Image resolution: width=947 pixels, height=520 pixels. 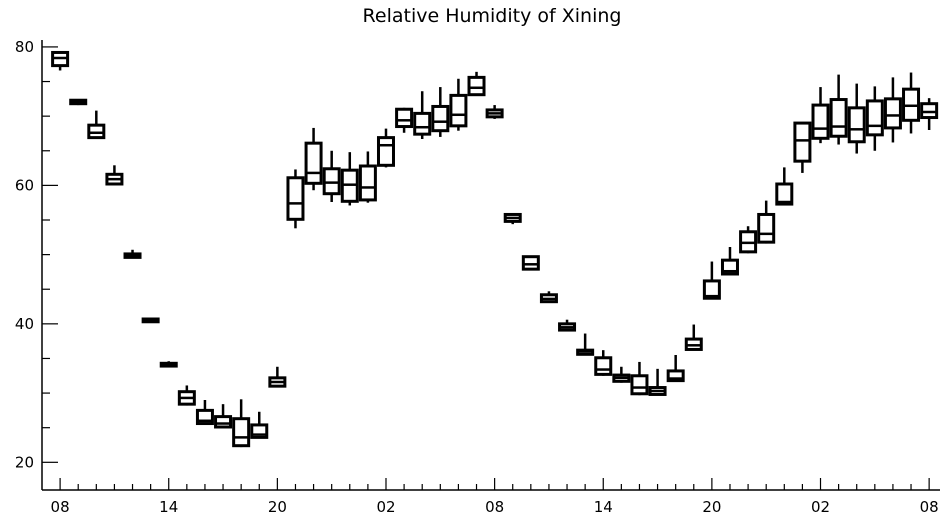 What do you see at coordinates (492, 16) in the screenshot?
I see `chart-title: Relative Humidity of Xining` at bounding box center [492, 16].